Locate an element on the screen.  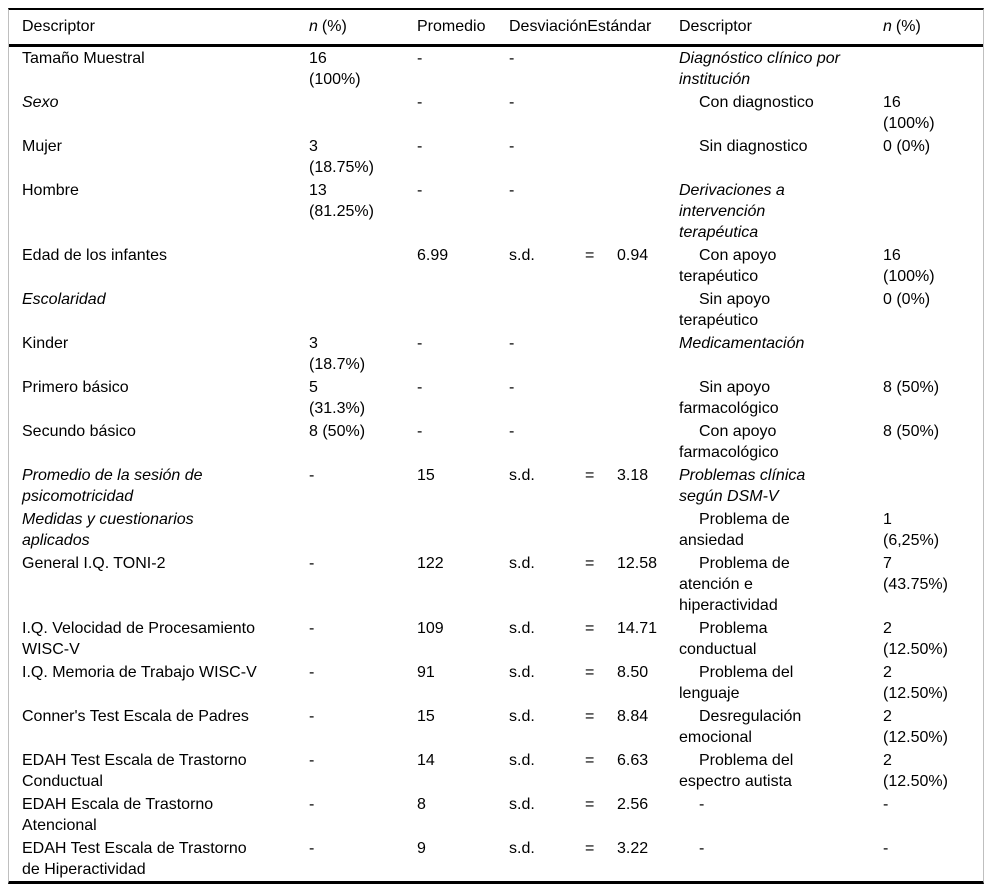
descriptor-left-cell: Tamaño Muestral is located at coordinates (83, 58).